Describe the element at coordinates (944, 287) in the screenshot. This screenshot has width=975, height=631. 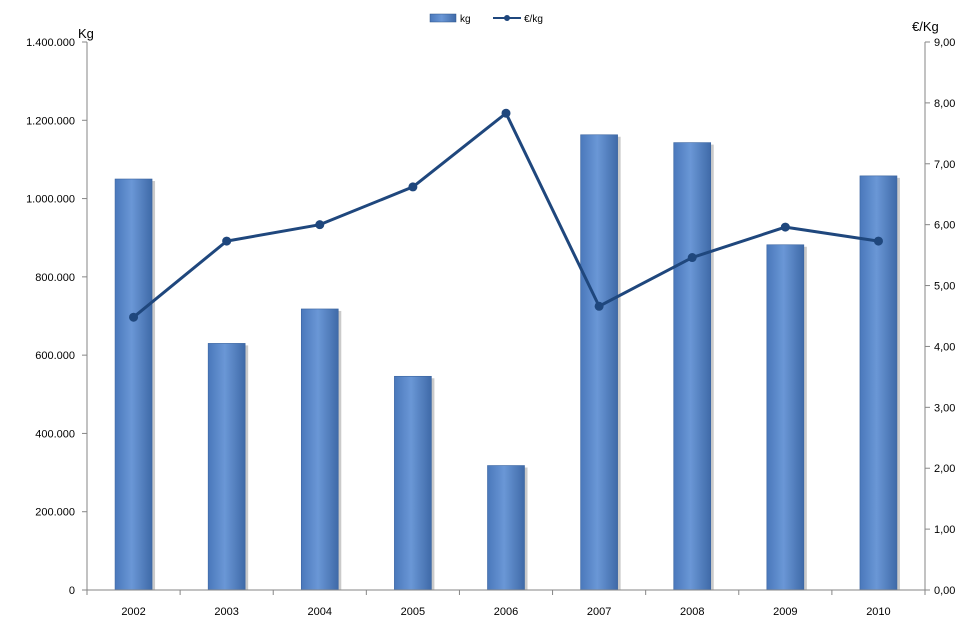
I see `right-tick-label: 5,00` at that location.